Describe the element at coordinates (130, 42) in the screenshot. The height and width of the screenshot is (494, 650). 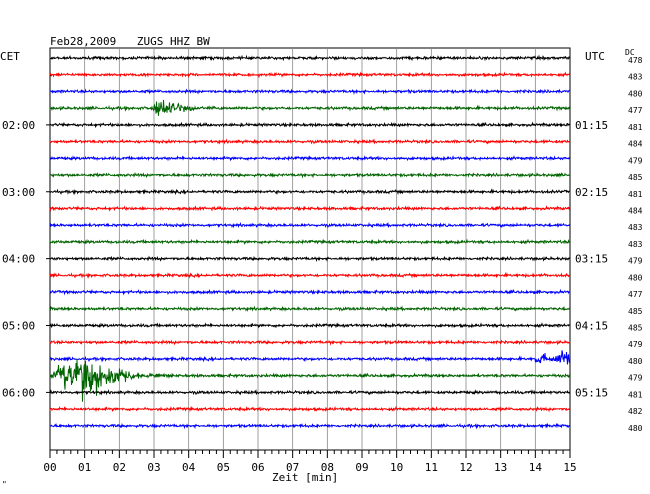
I see `chart-title: Feb28,2009 ZUGS HHZ BW` at that location.